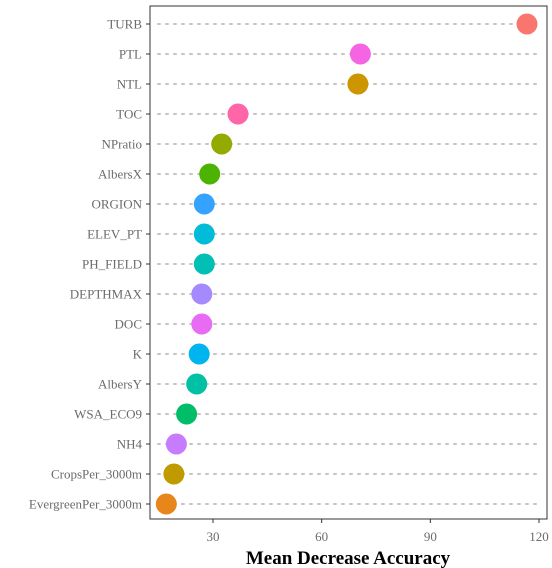 The width and height of the screenshot is (552, 568). I want to click on point-nh4, so click(176, 444).